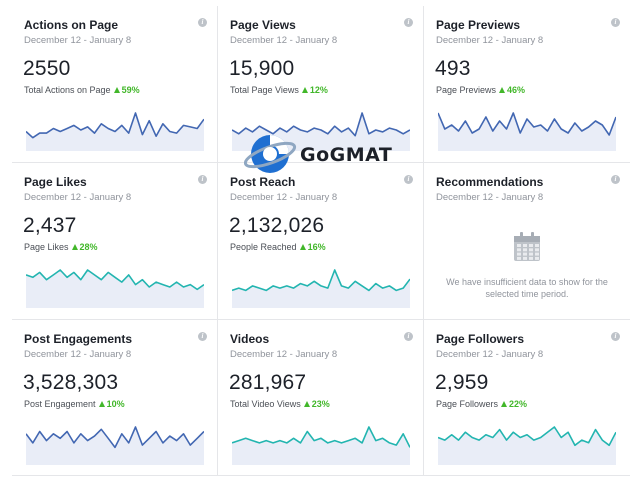  Describe the element at coordinates (268, 382) in the screenshot. I see `metric-value: 281,967` at that location.